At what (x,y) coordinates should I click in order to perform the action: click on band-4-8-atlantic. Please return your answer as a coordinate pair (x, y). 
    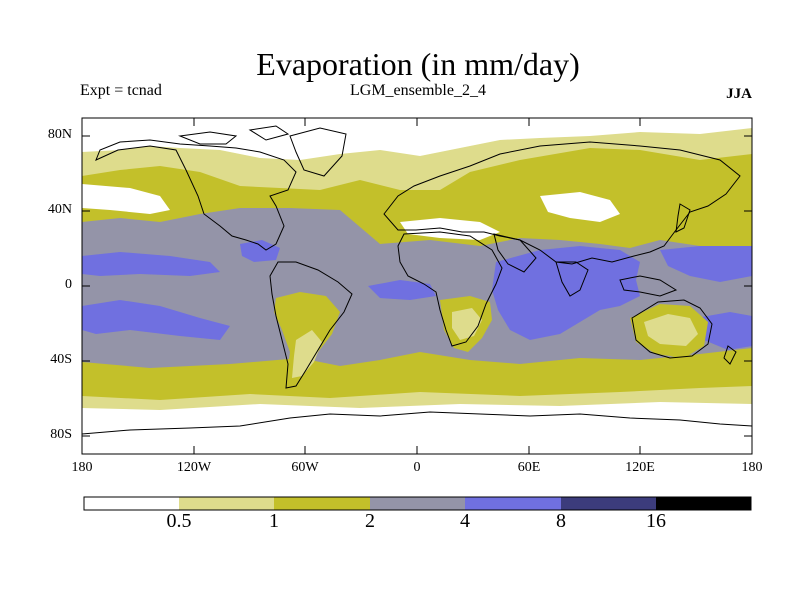
    Looking at the image, I should click on (402, 290).